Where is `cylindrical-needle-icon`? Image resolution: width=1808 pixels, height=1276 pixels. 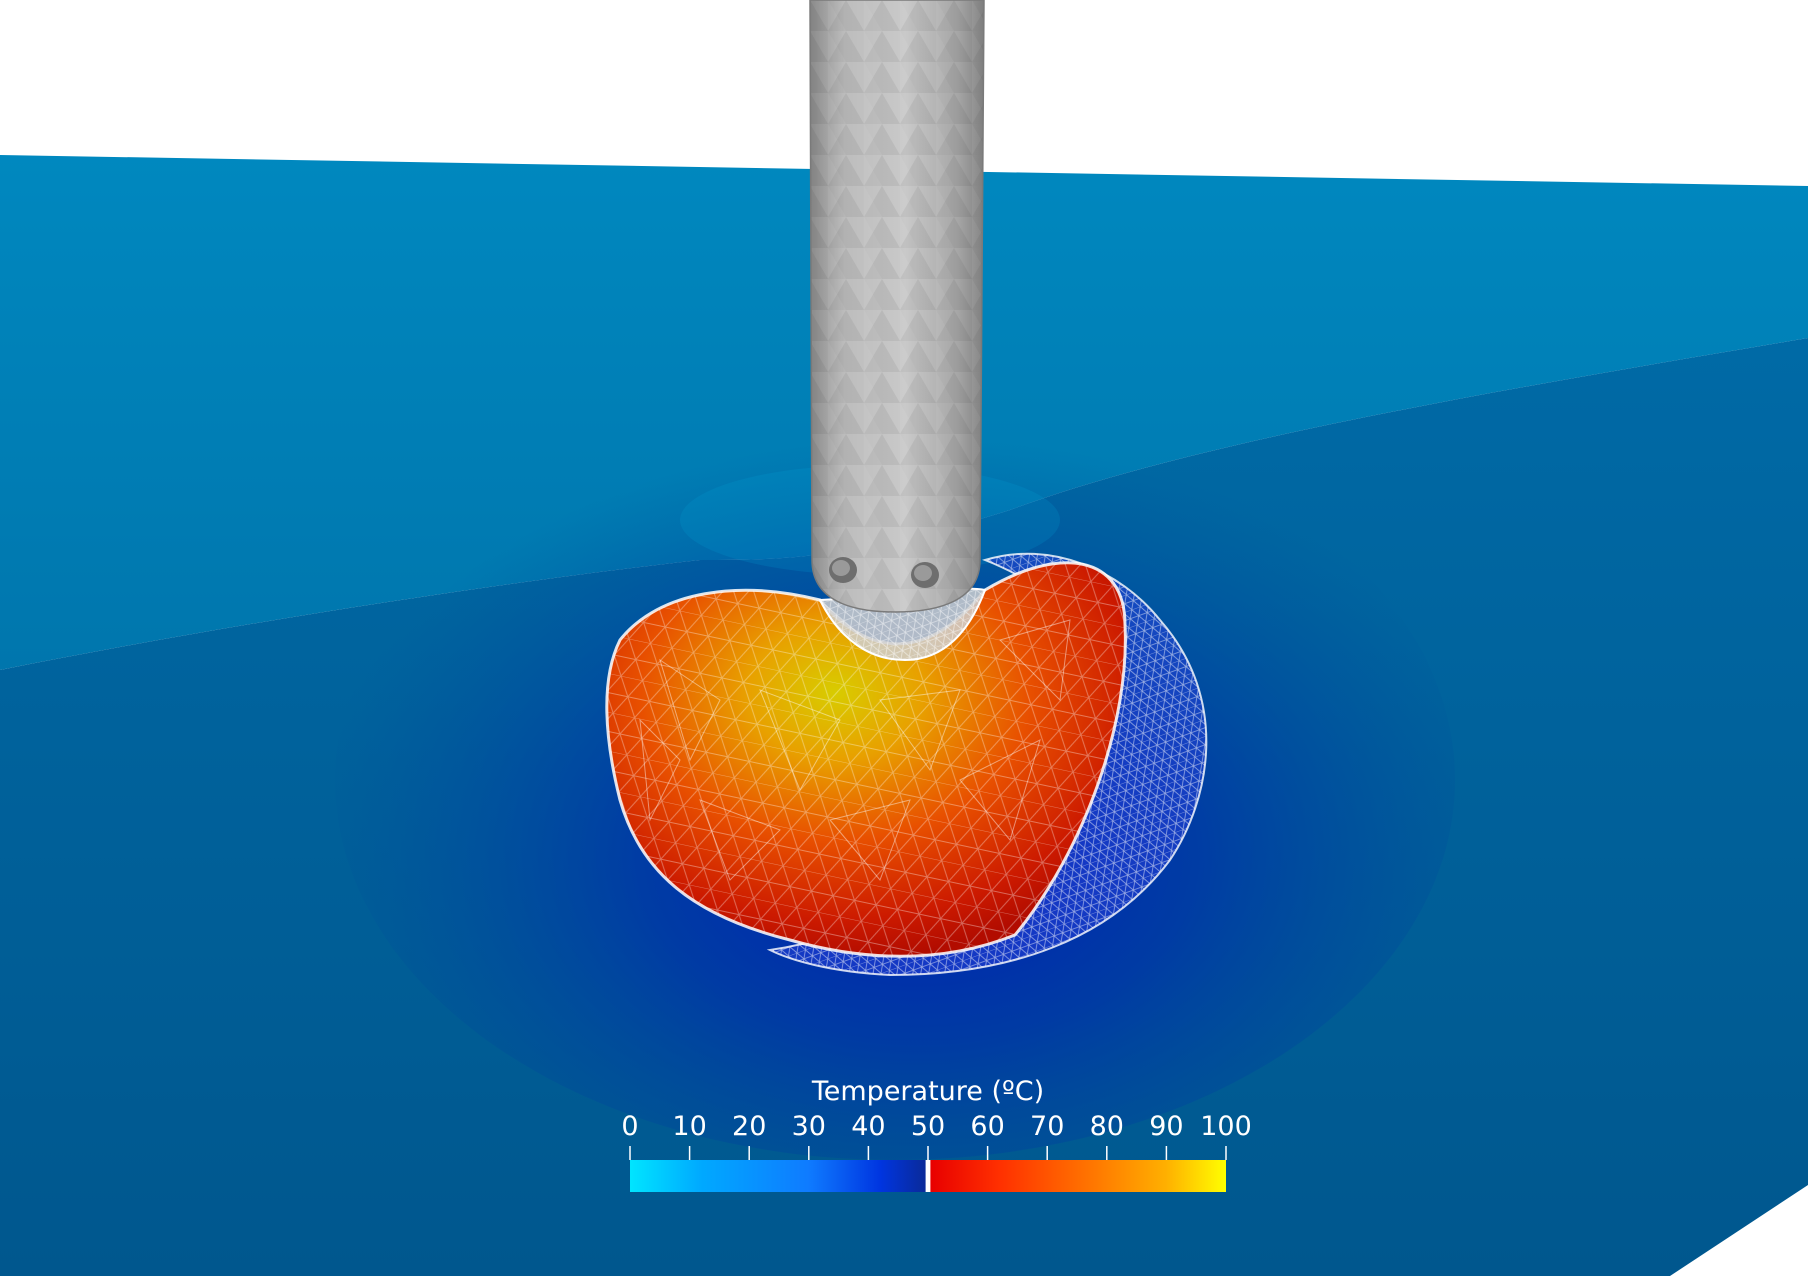
cylindrical-needle-icon is located at coordinates (897, 306).